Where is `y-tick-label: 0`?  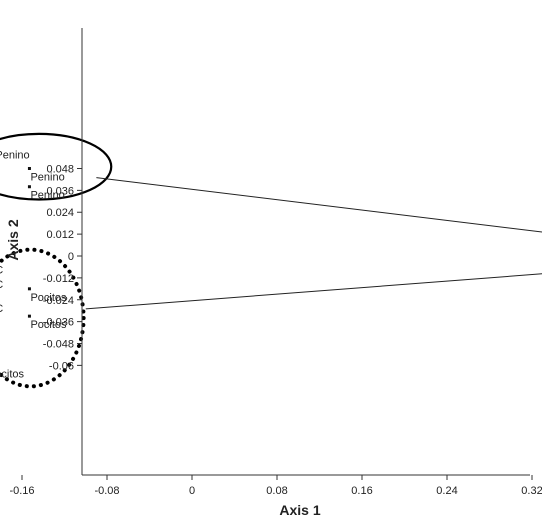
y-tick-label: 0 is located at coordinates (71, 257).